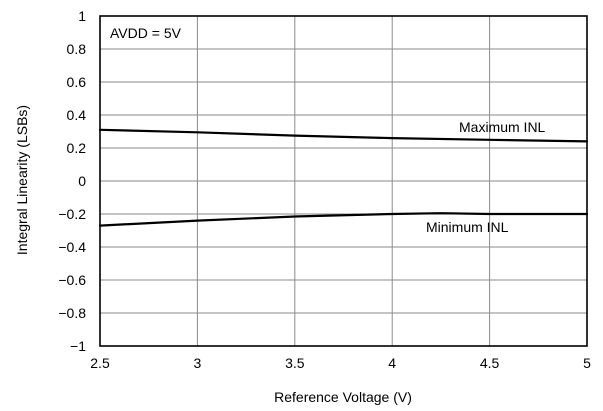  What do you see at coordinates (72, 280) in the screenshot?
I see `y-tick-label: −0.6` at bounding box center [72, 280].